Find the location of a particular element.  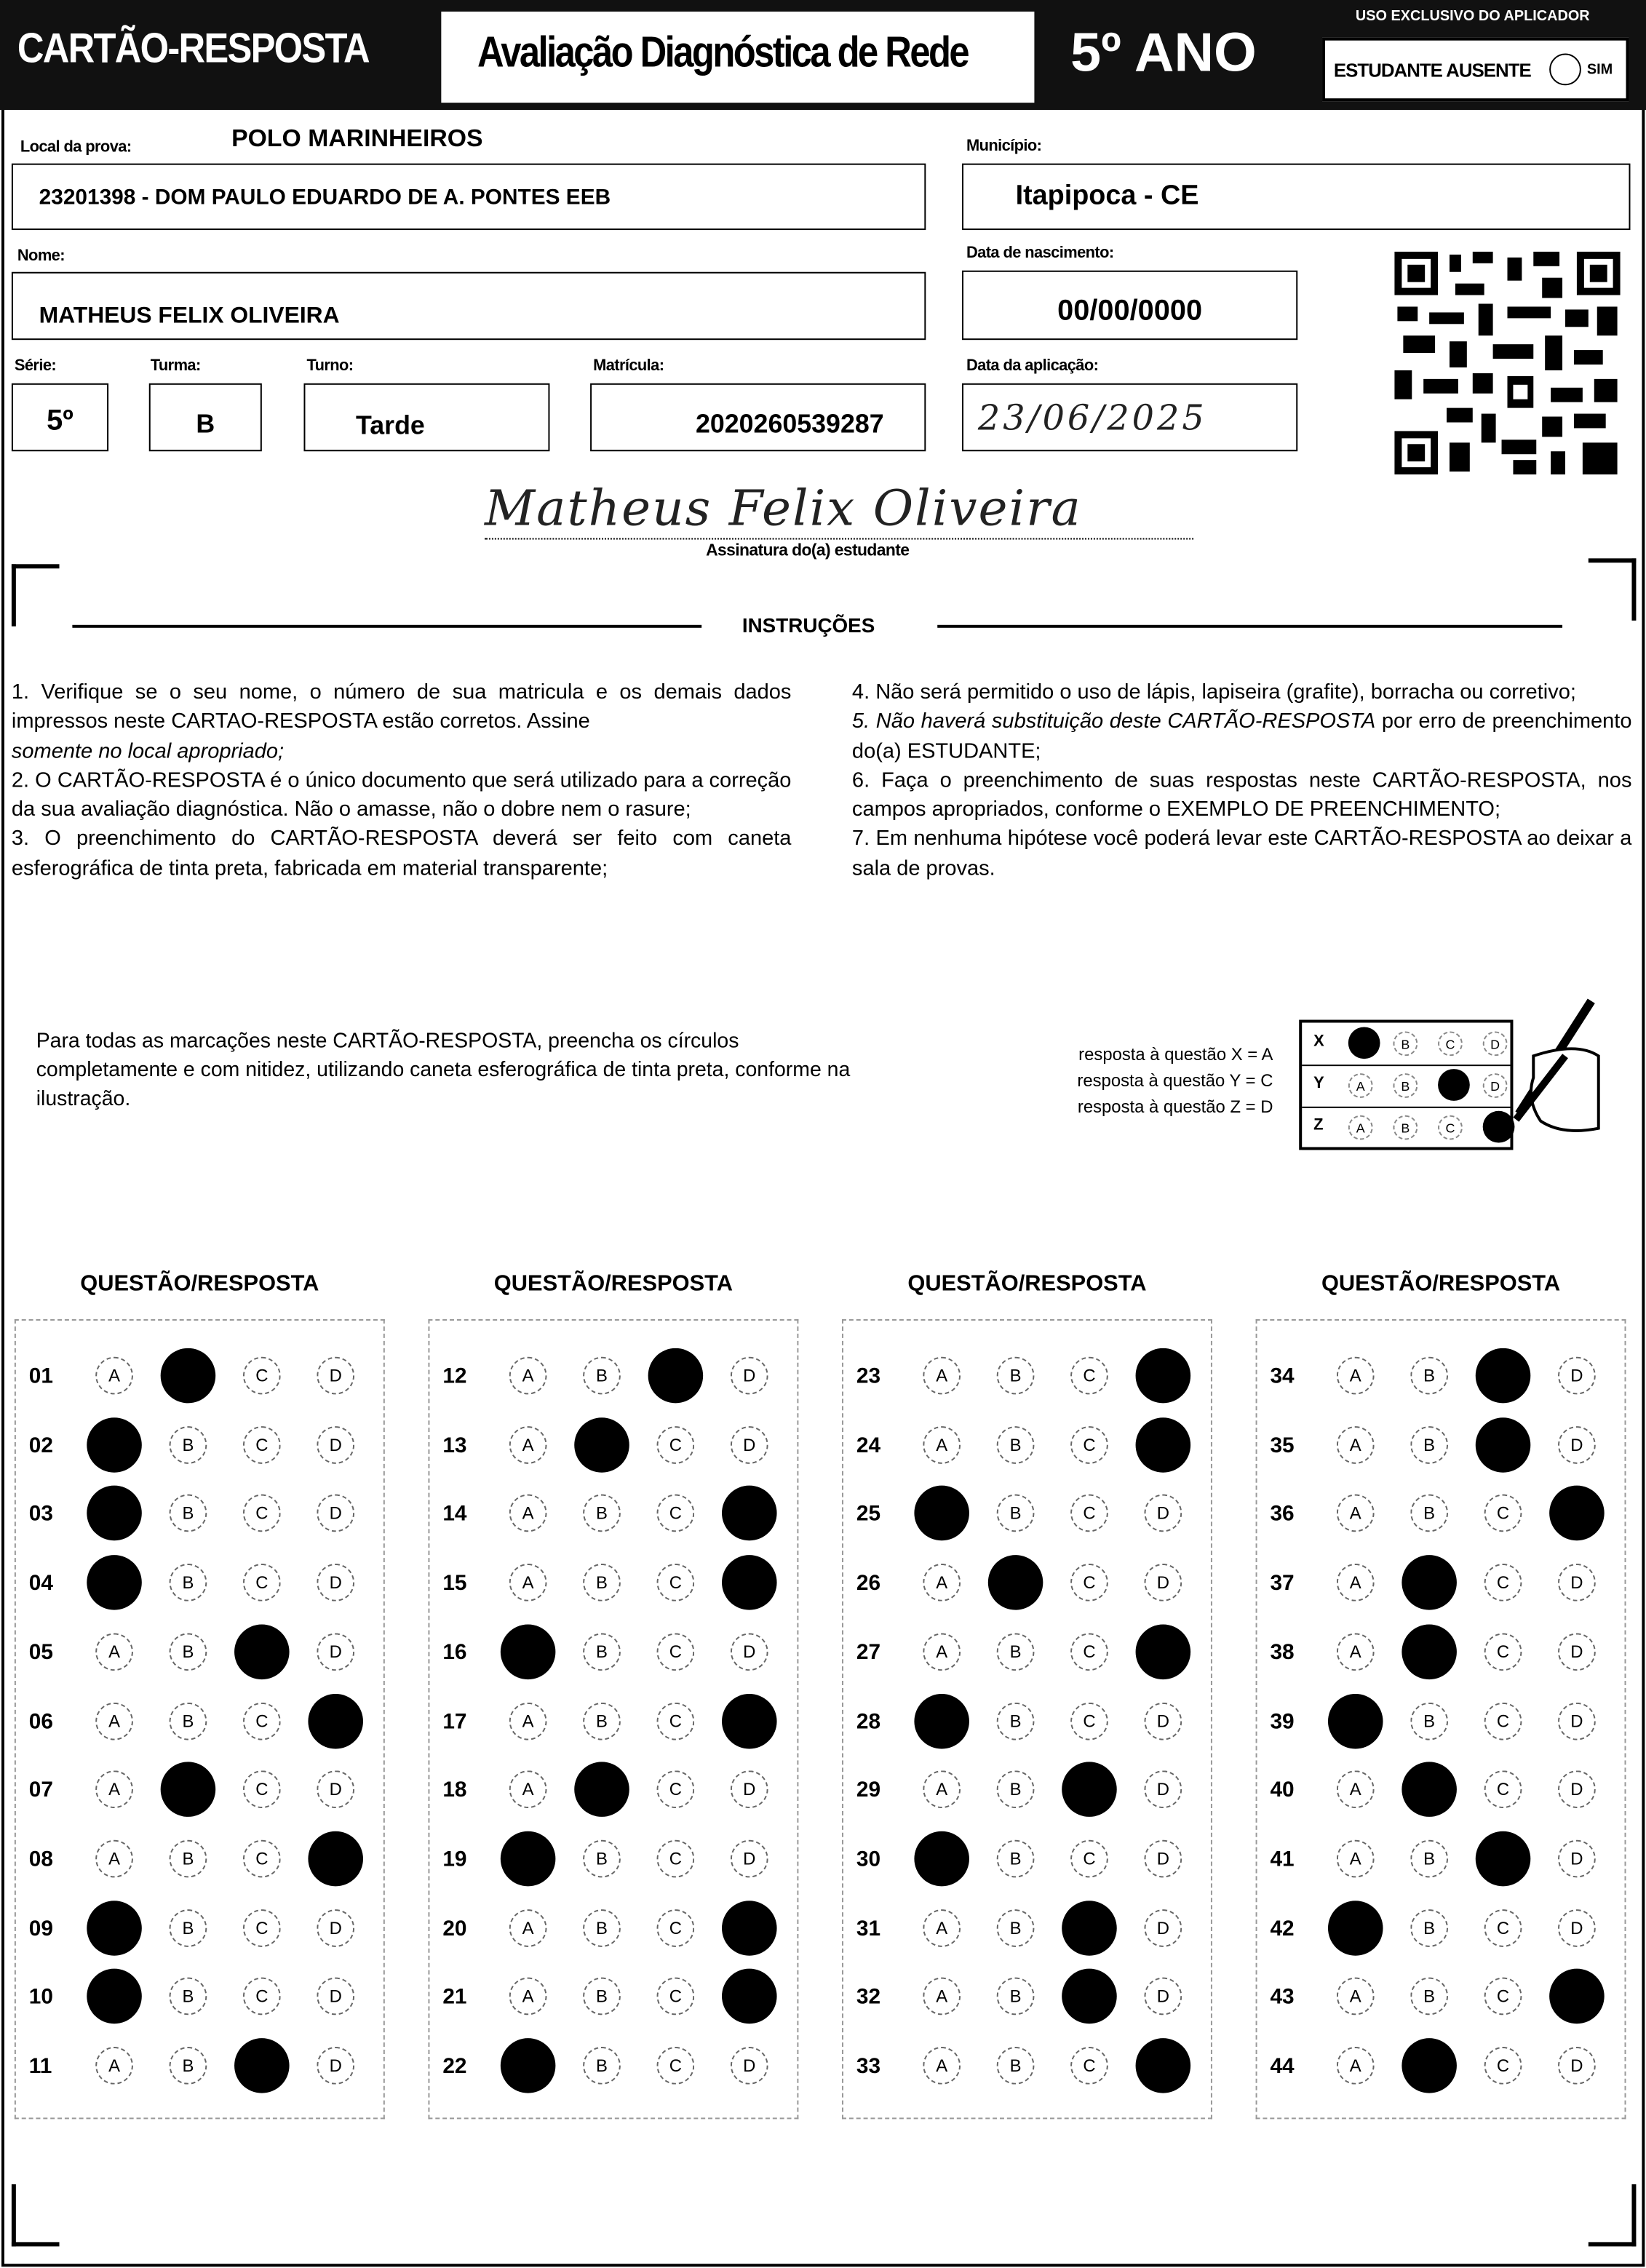

absent-bubble is located at coordinates (1565, 69).